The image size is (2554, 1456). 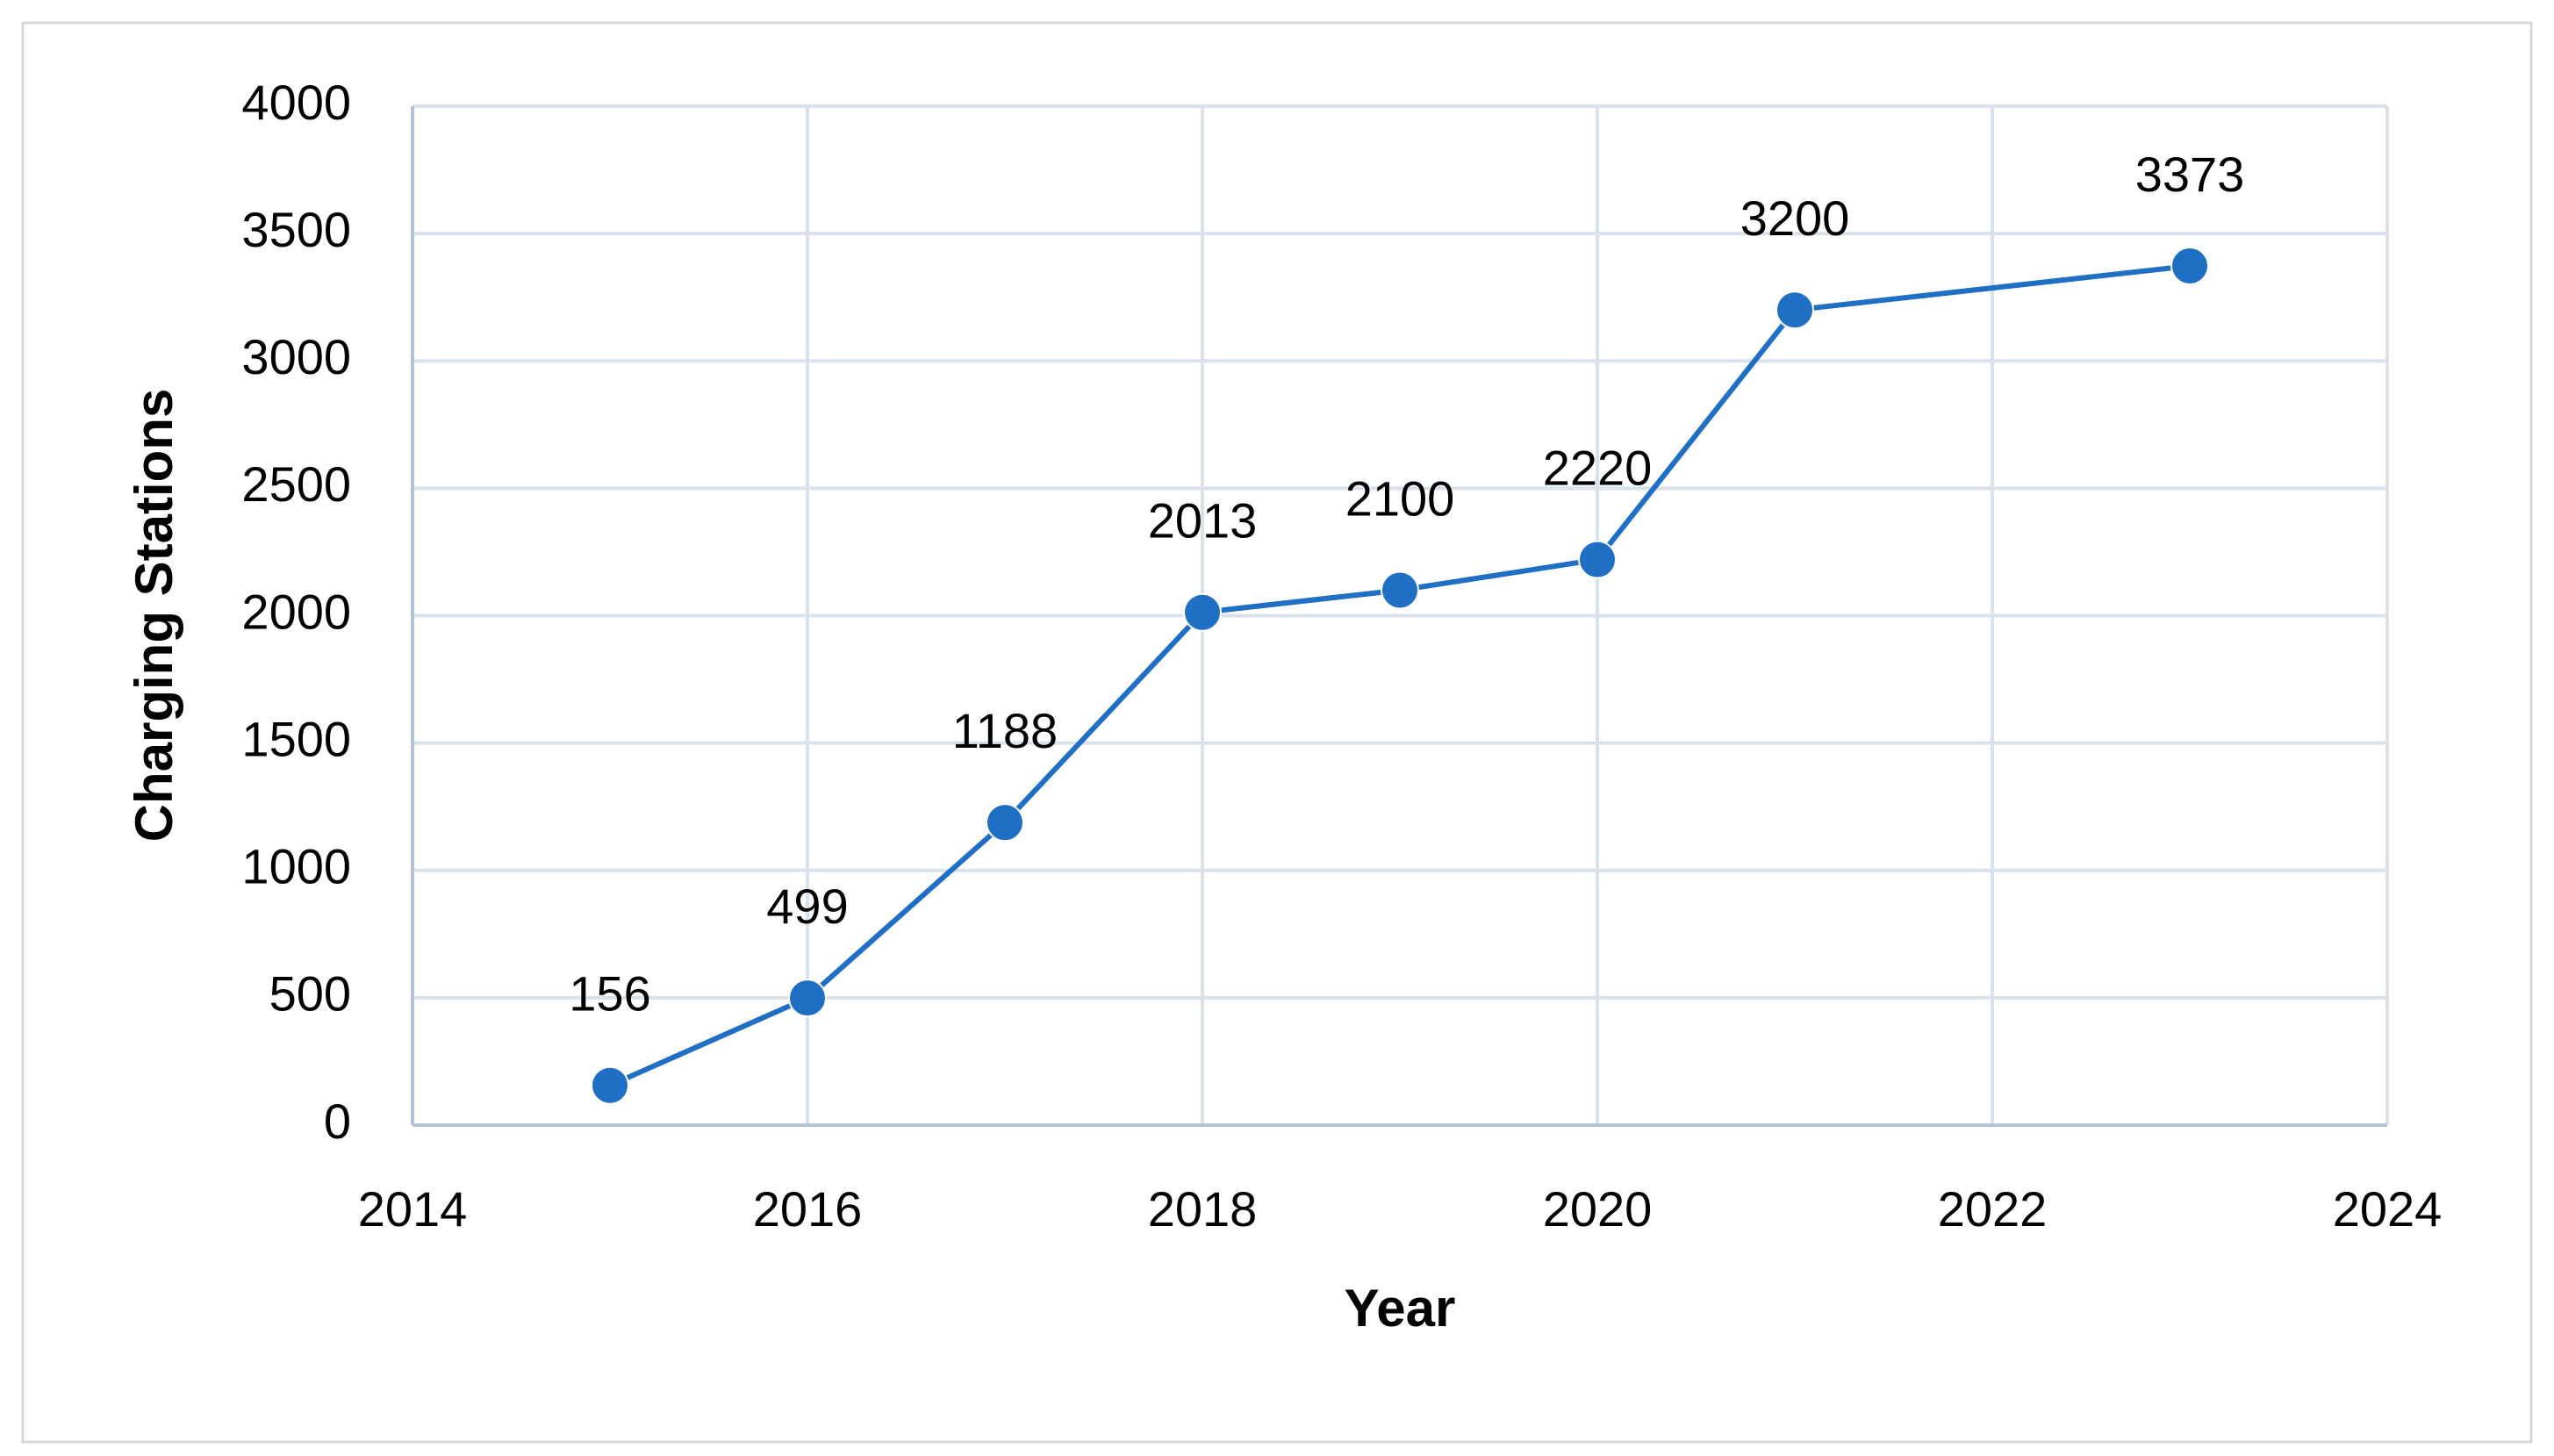 I want to click on y-tick-label: 500, so click(x=310, y=994).